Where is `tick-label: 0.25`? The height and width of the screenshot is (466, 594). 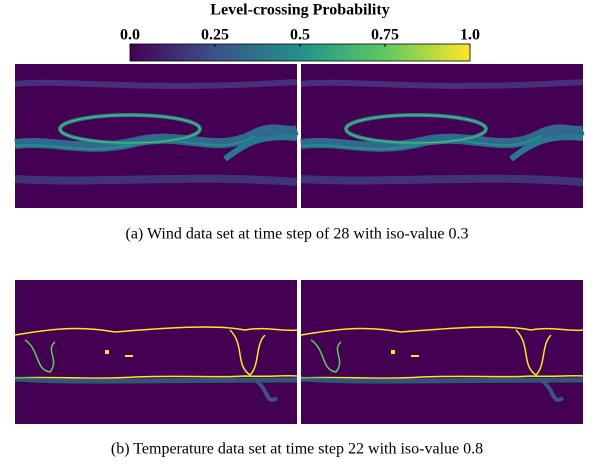
tick-label: 0.25 is located at coordinates (215, 35).